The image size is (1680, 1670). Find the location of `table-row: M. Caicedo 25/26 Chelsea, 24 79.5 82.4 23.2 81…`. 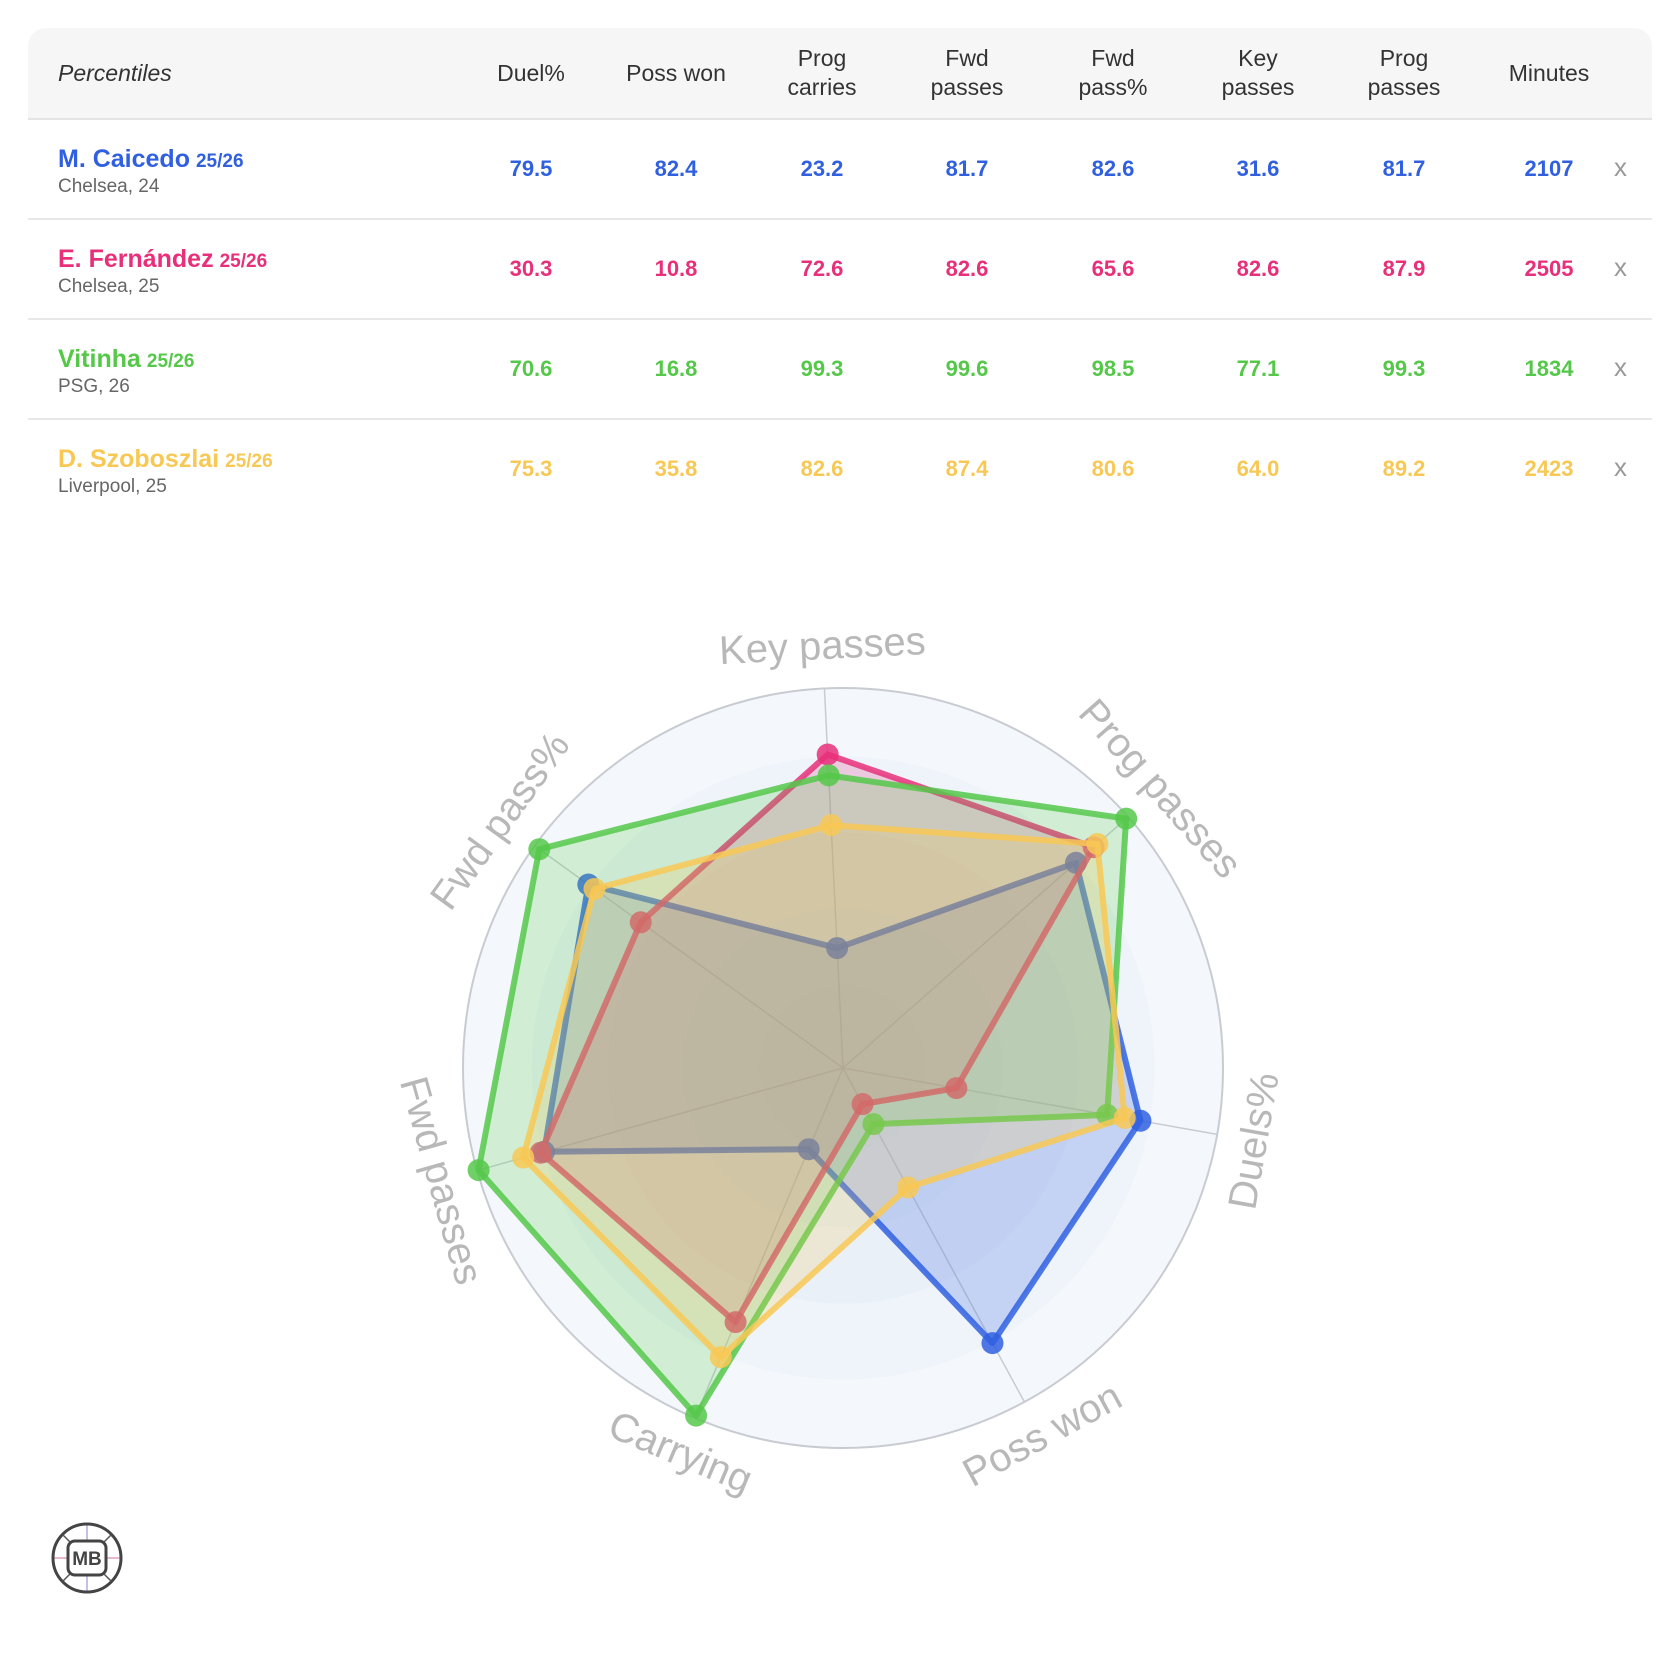

table-row: M. Caicedo 25/26 Chelsea, 24 79.5 82.4 23.2 81… is located at coordinates (840, 170).